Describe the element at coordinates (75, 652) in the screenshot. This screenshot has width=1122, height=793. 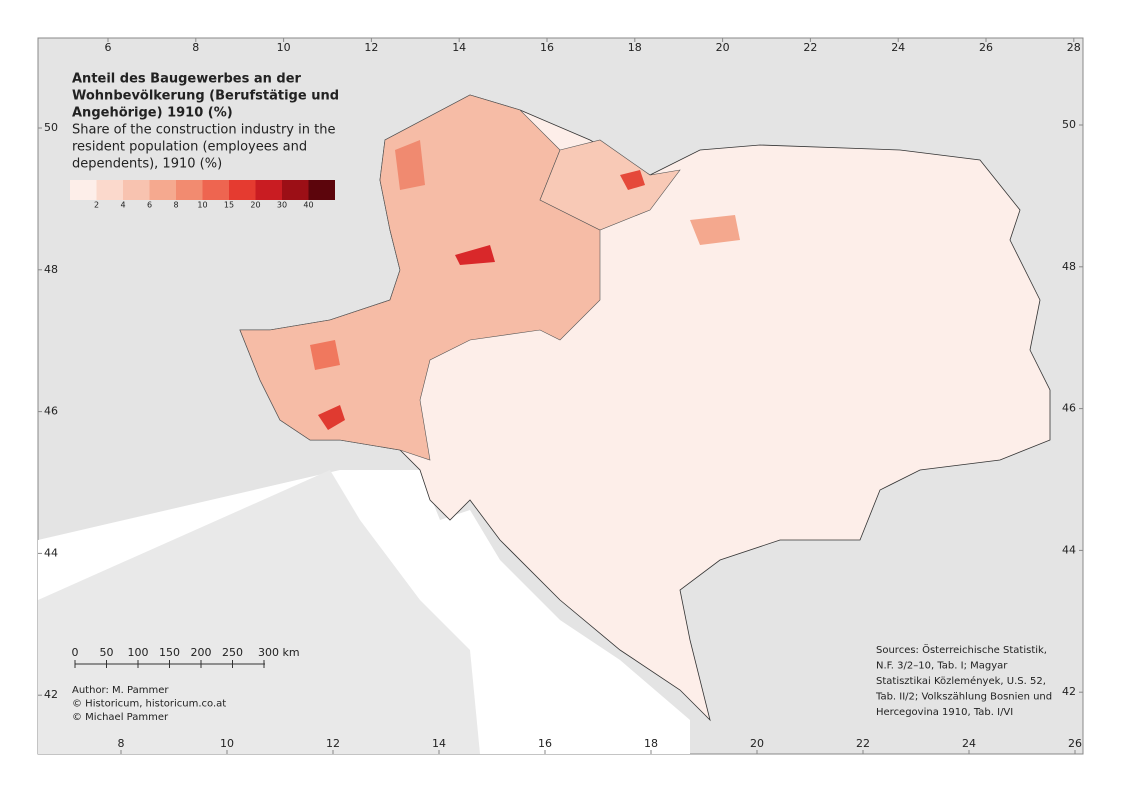
I see `scale-label: 0` at that location.